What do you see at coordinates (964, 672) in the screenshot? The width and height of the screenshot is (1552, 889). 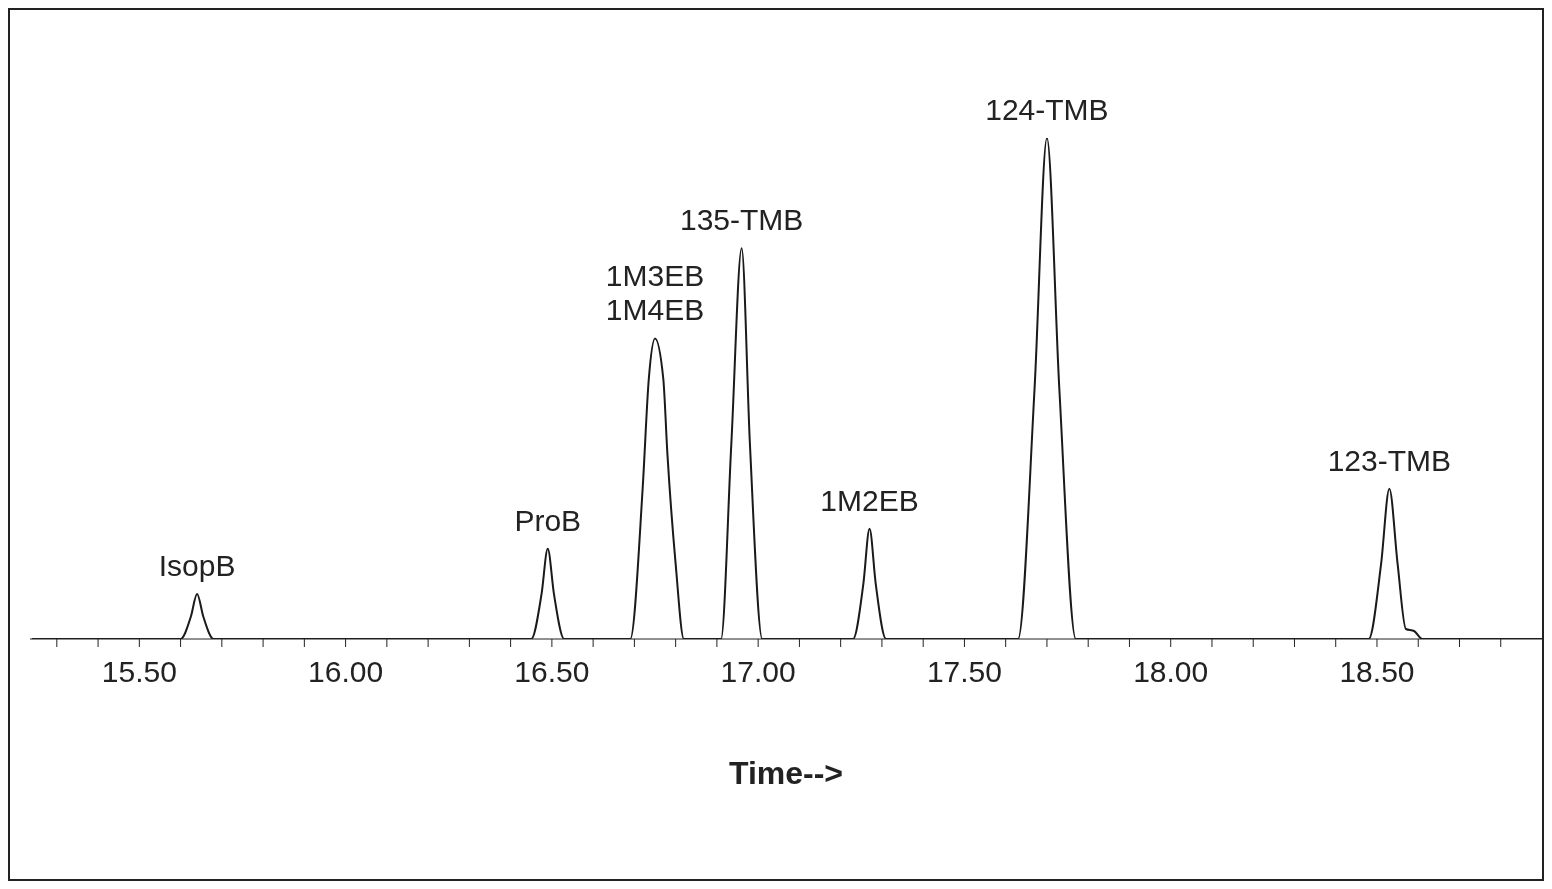 I see `x-tick-label: 17.50` at bounding box center [964, 672].